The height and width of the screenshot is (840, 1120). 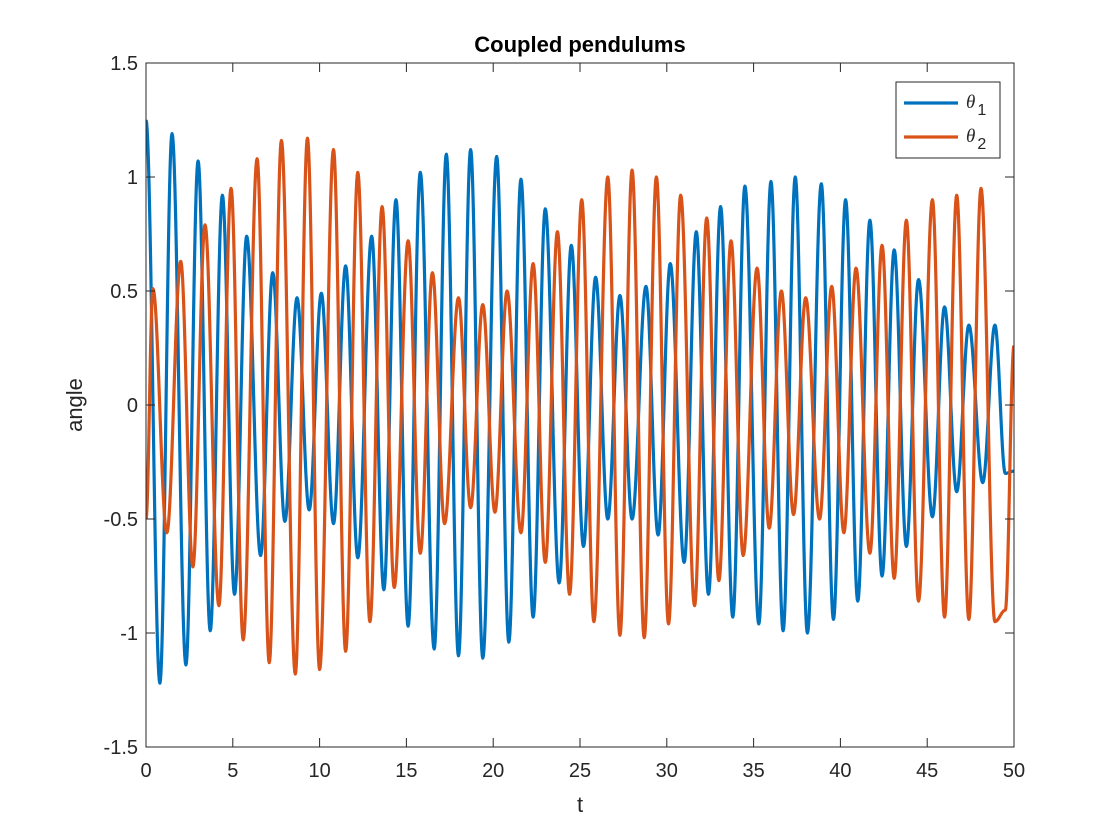 What do you see at coordinates (232, 771) in the screenshot?
I see `x-tick-label: 5` at bounding box center [232, 771].